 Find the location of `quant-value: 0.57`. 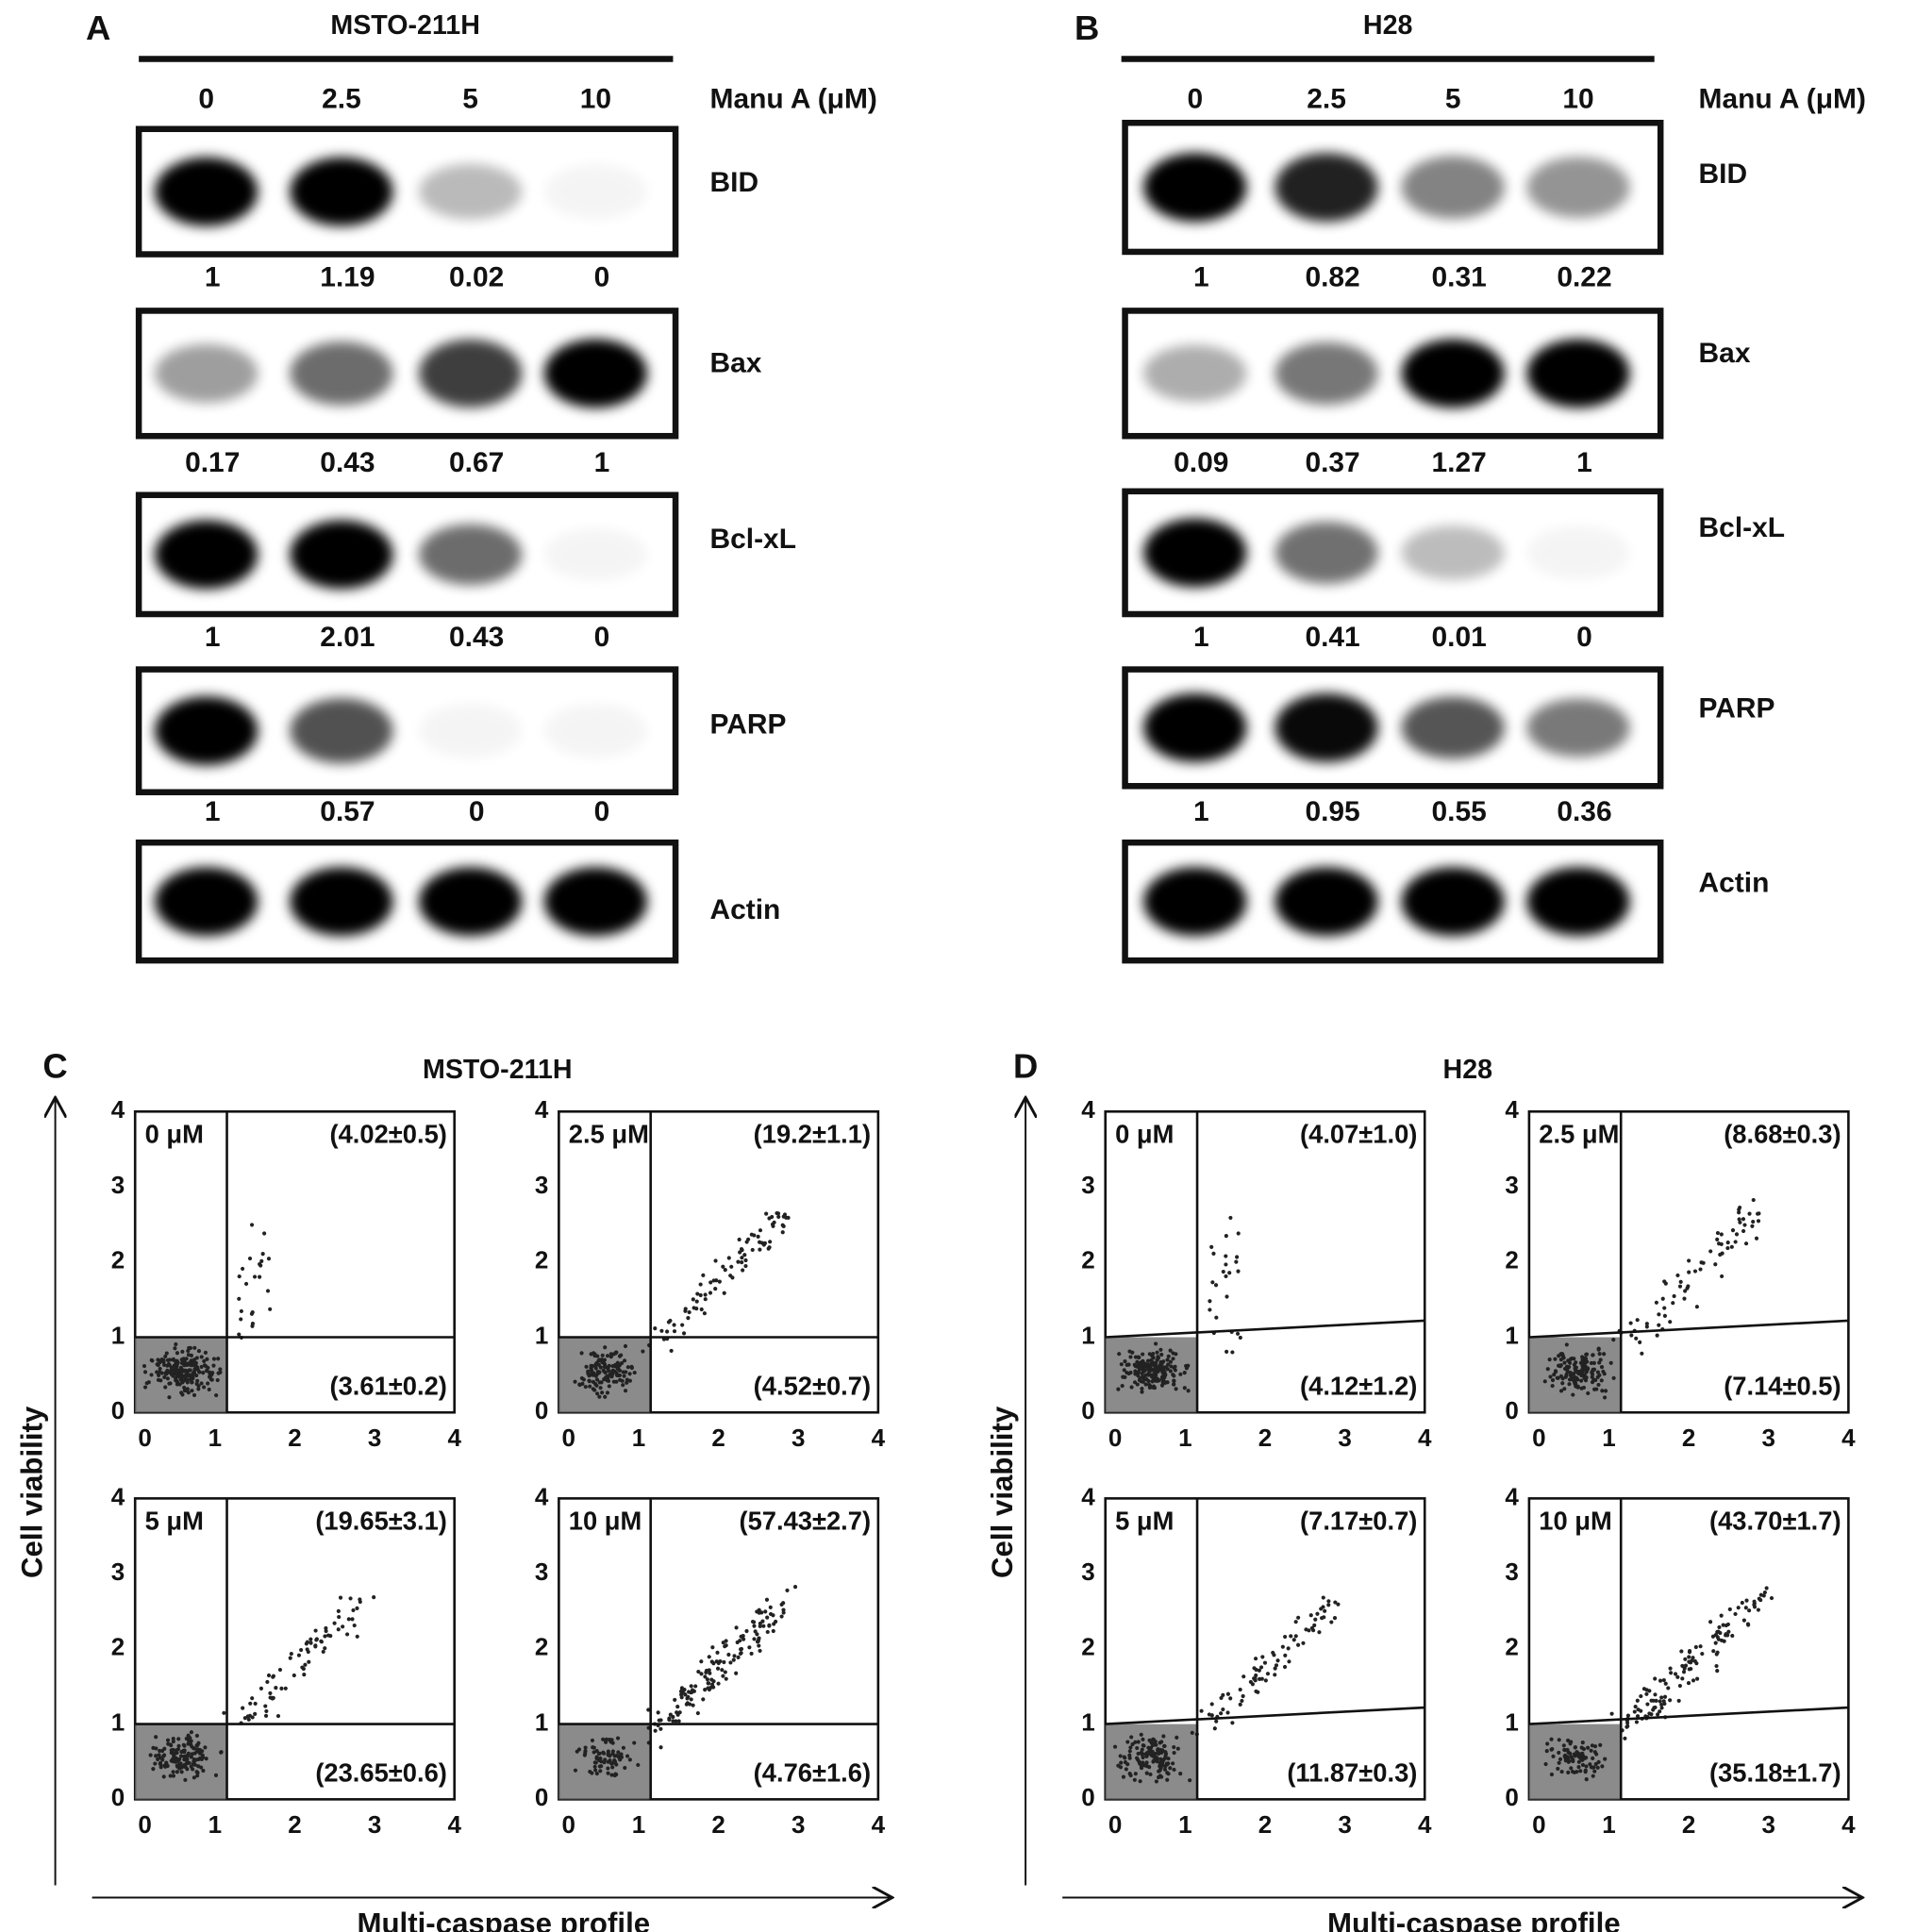

quant-value: 0.57 is located at coordinates (347, 812).